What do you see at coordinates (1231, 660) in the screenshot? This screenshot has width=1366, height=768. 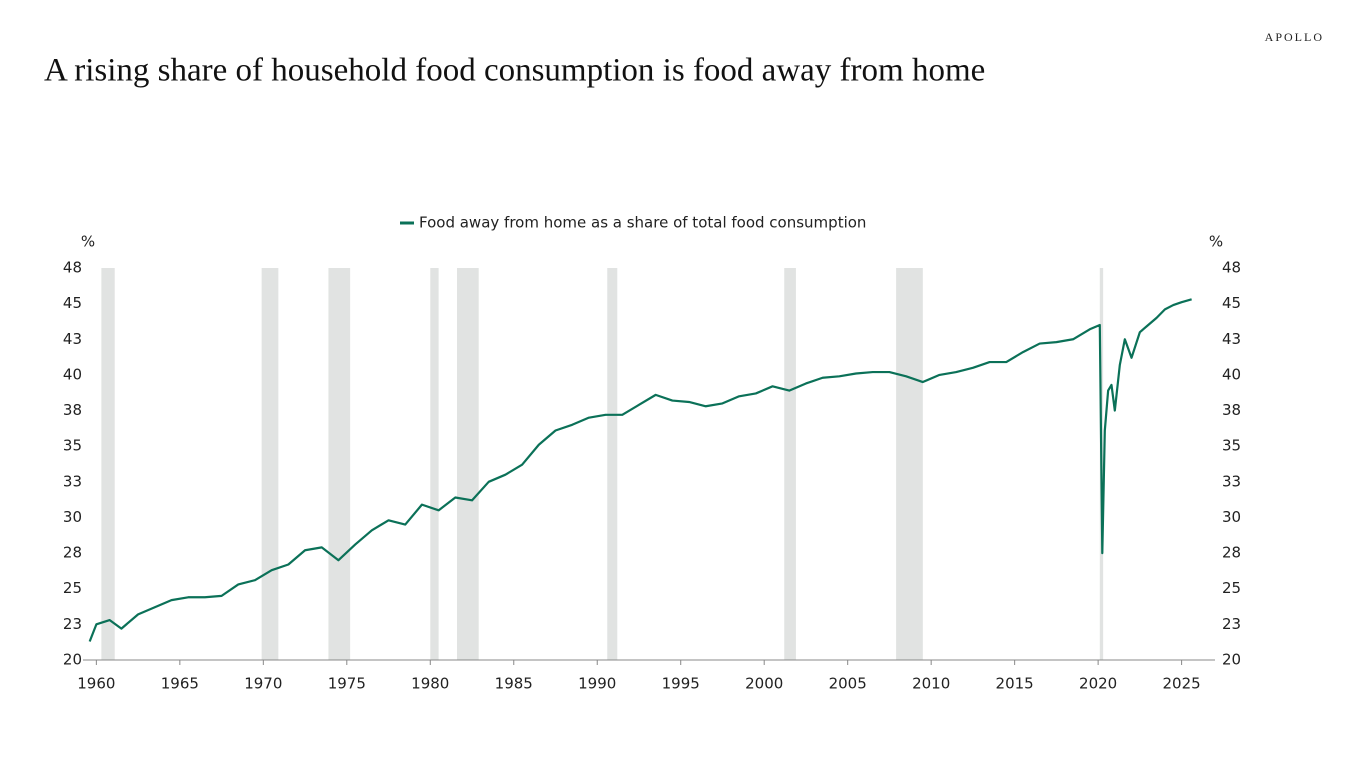 I see `y2-tick-label: 20` at bounding box center [1231, 660].